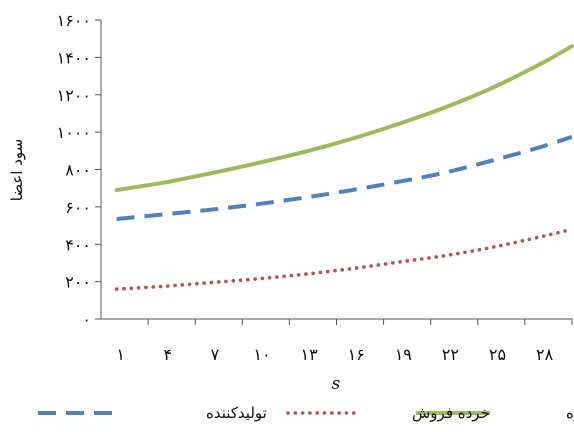 The height and width of the screenshot is (432, 574). I want to click on y-tick-label: ۱۰۰۰, so click(74, 132).